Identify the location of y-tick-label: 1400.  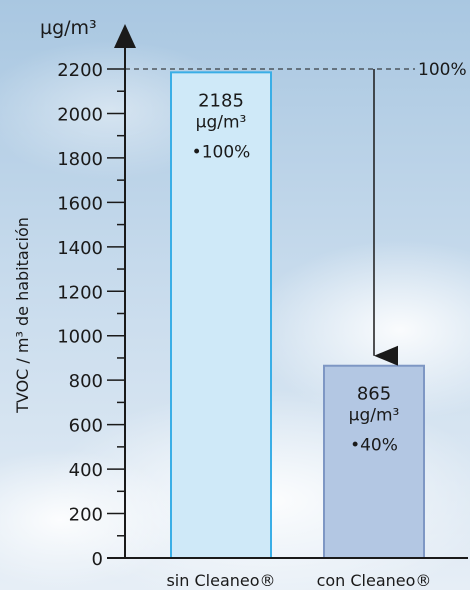
(80, 248).